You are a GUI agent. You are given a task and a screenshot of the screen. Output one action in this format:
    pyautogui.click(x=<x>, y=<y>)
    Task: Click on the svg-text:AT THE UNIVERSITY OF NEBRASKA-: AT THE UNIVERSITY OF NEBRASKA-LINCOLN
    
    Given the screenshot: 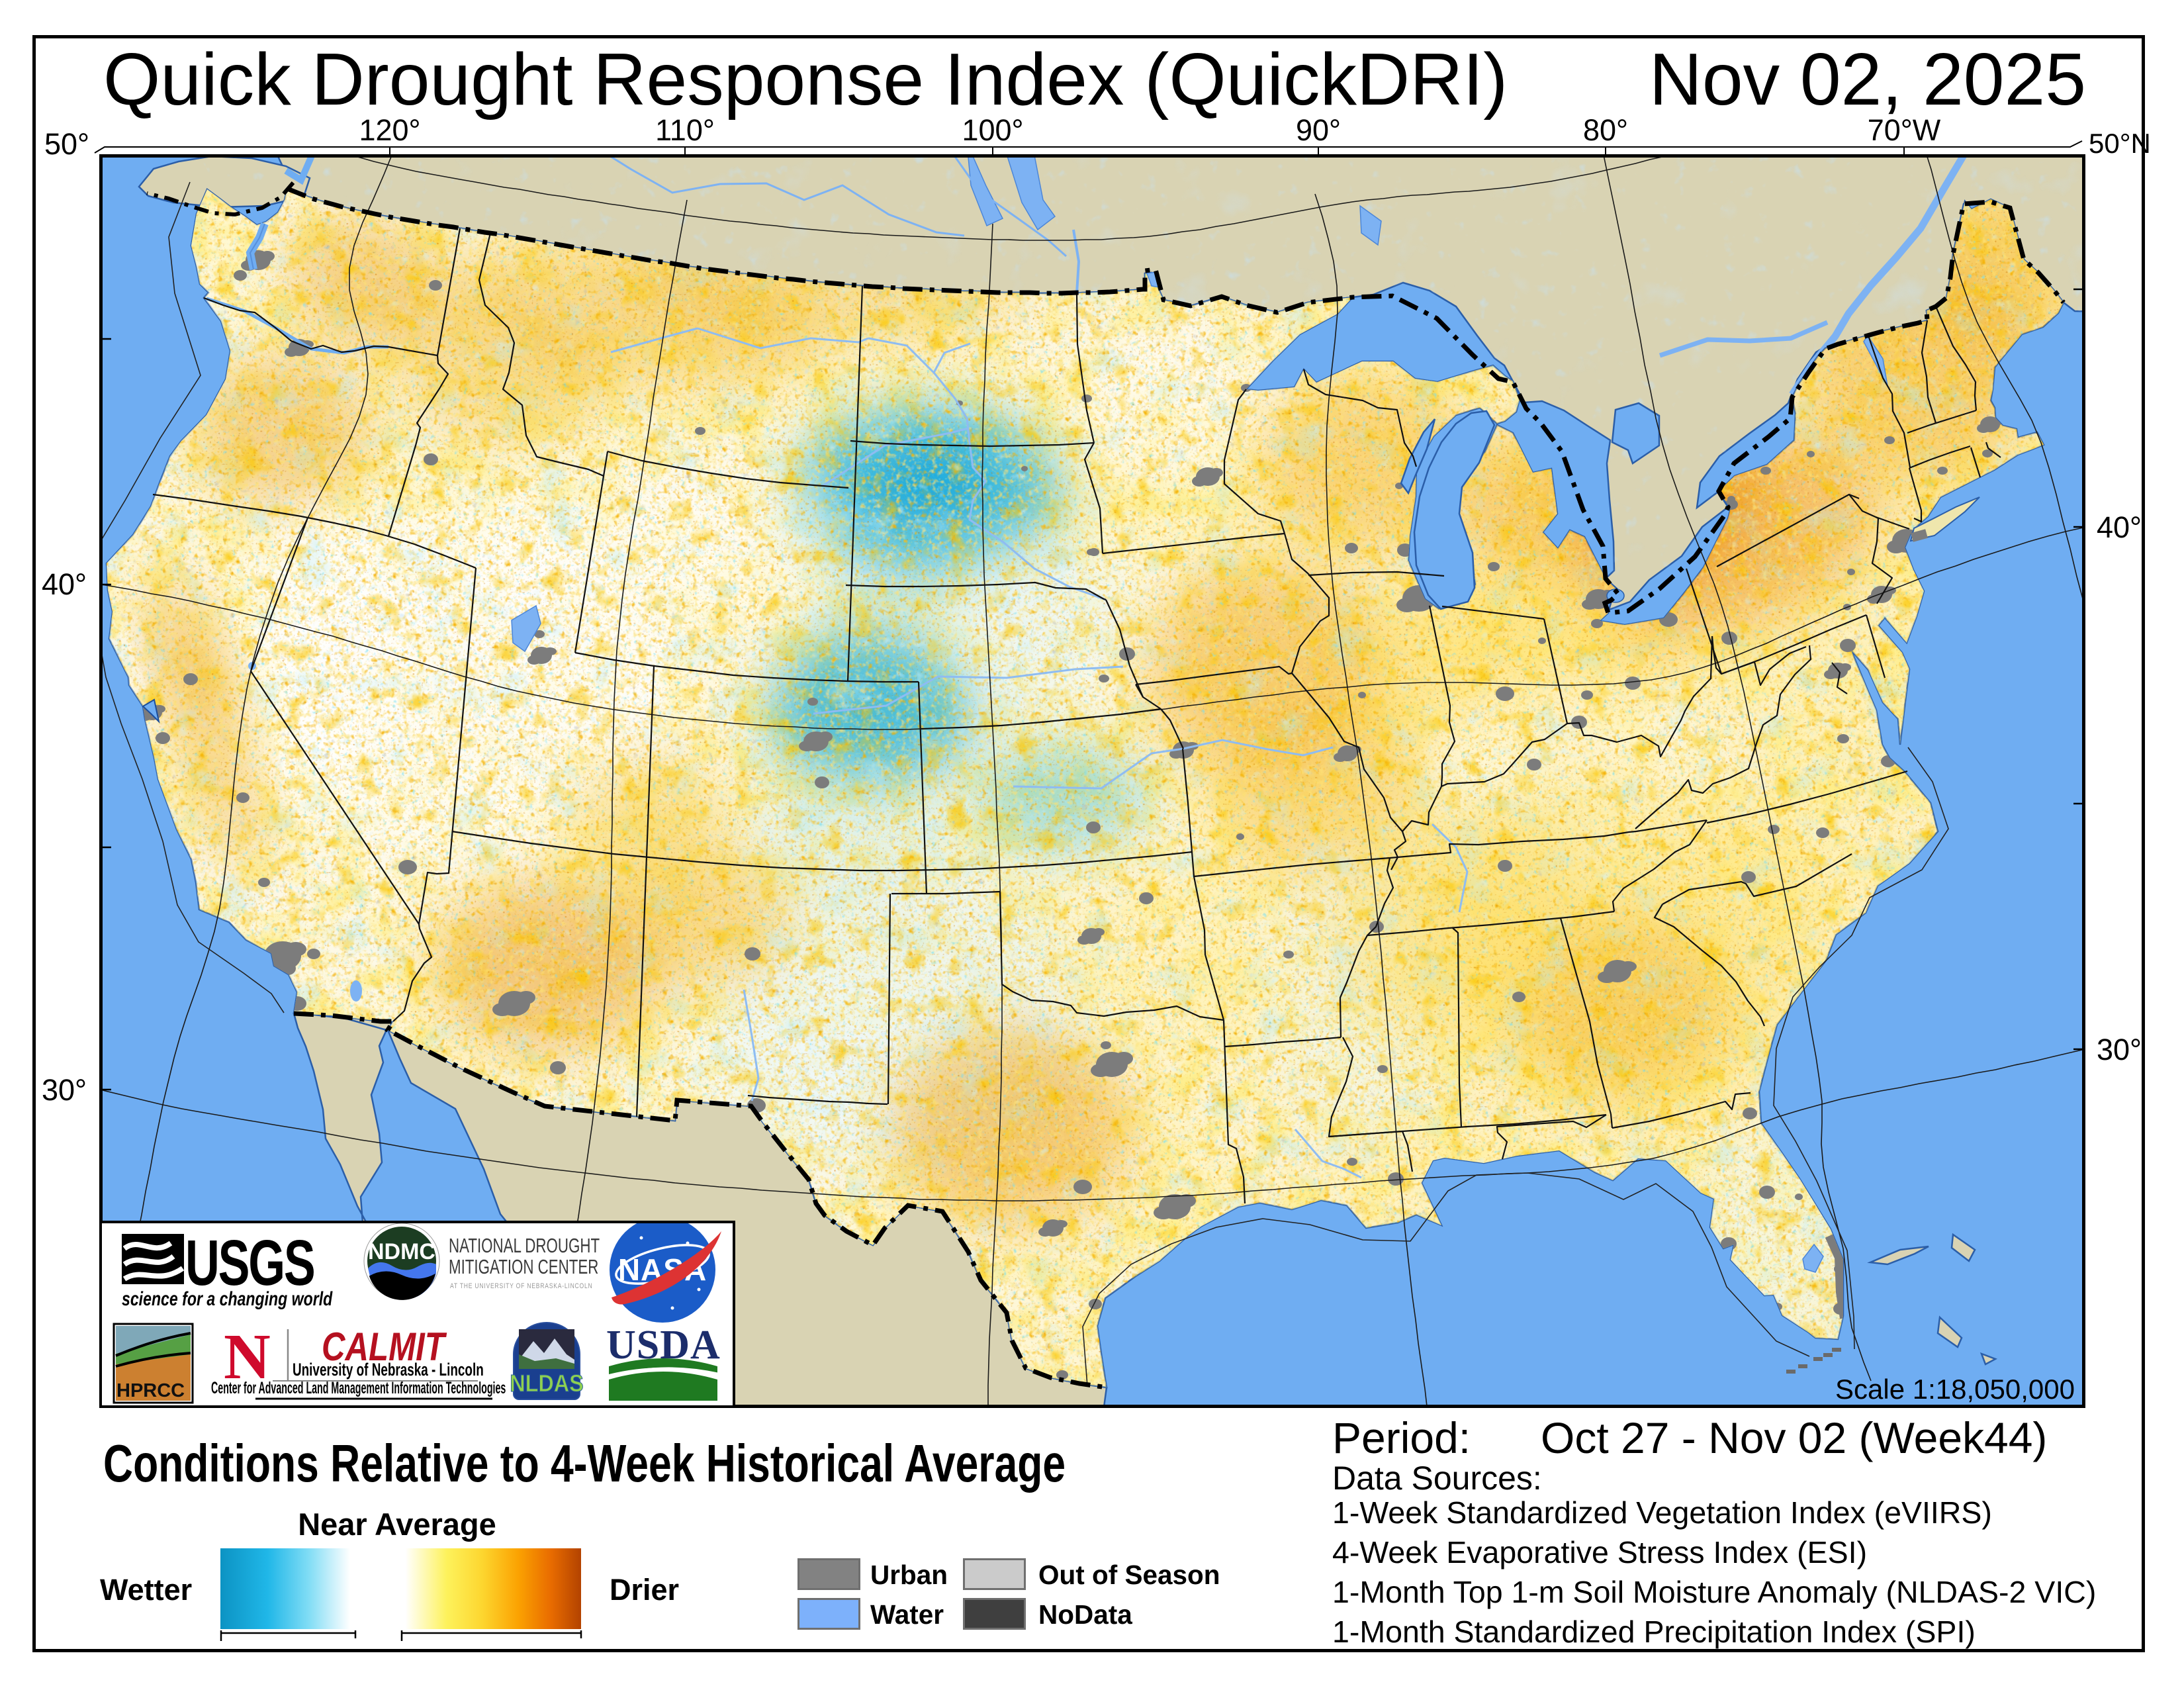 What is the action you would take?
    pyautogui.click(x=521, y=1286)
    